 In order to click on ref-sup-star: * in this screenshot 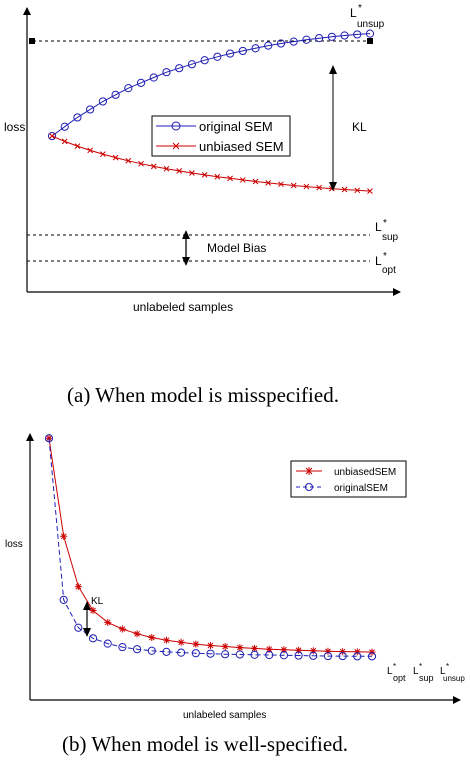, I will do `click(385, 223)`.